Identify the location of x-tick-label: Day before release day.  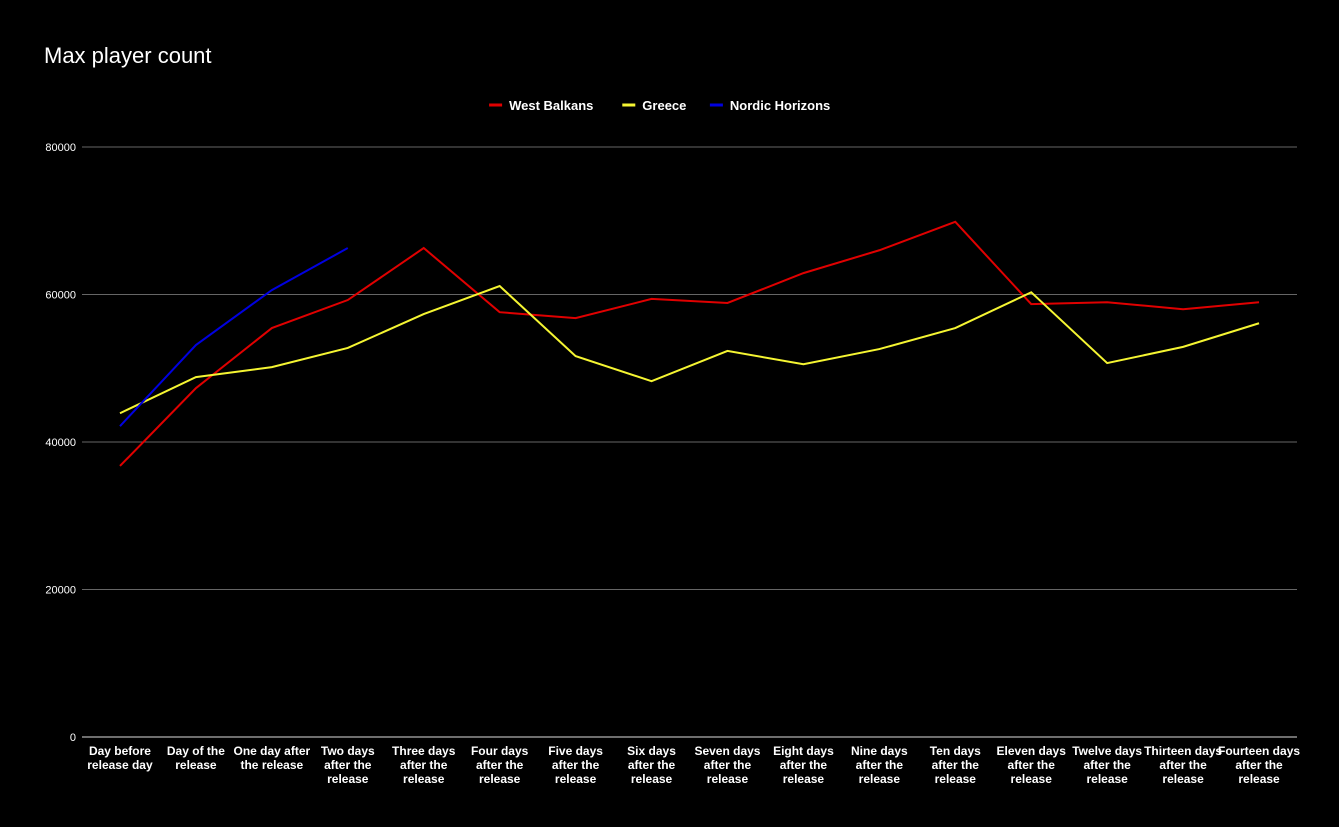
(120, 758).